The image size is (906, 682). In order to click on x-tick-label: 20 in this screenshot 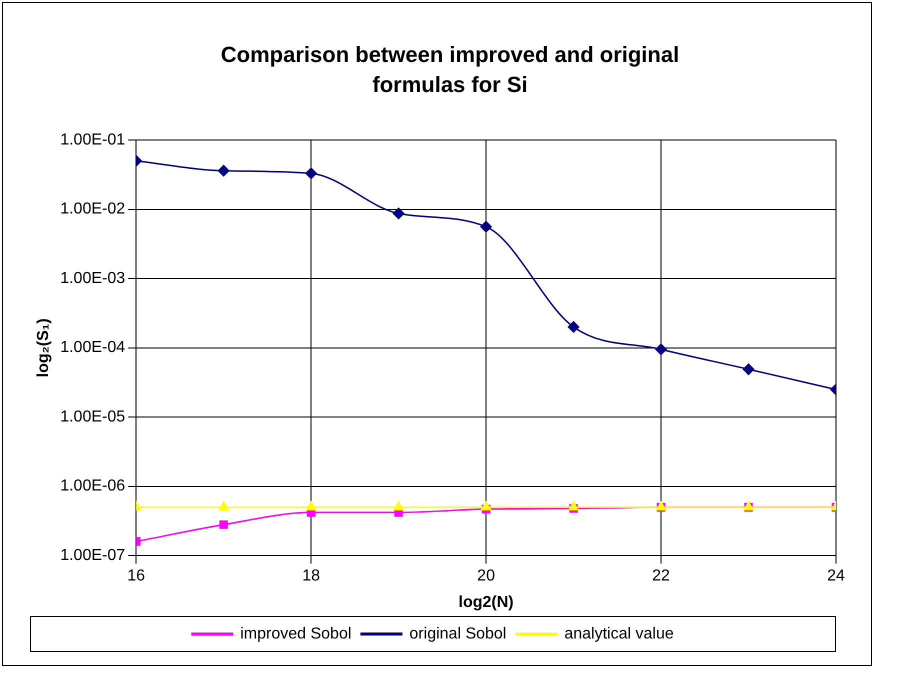, I will do `click(486, 576)`.